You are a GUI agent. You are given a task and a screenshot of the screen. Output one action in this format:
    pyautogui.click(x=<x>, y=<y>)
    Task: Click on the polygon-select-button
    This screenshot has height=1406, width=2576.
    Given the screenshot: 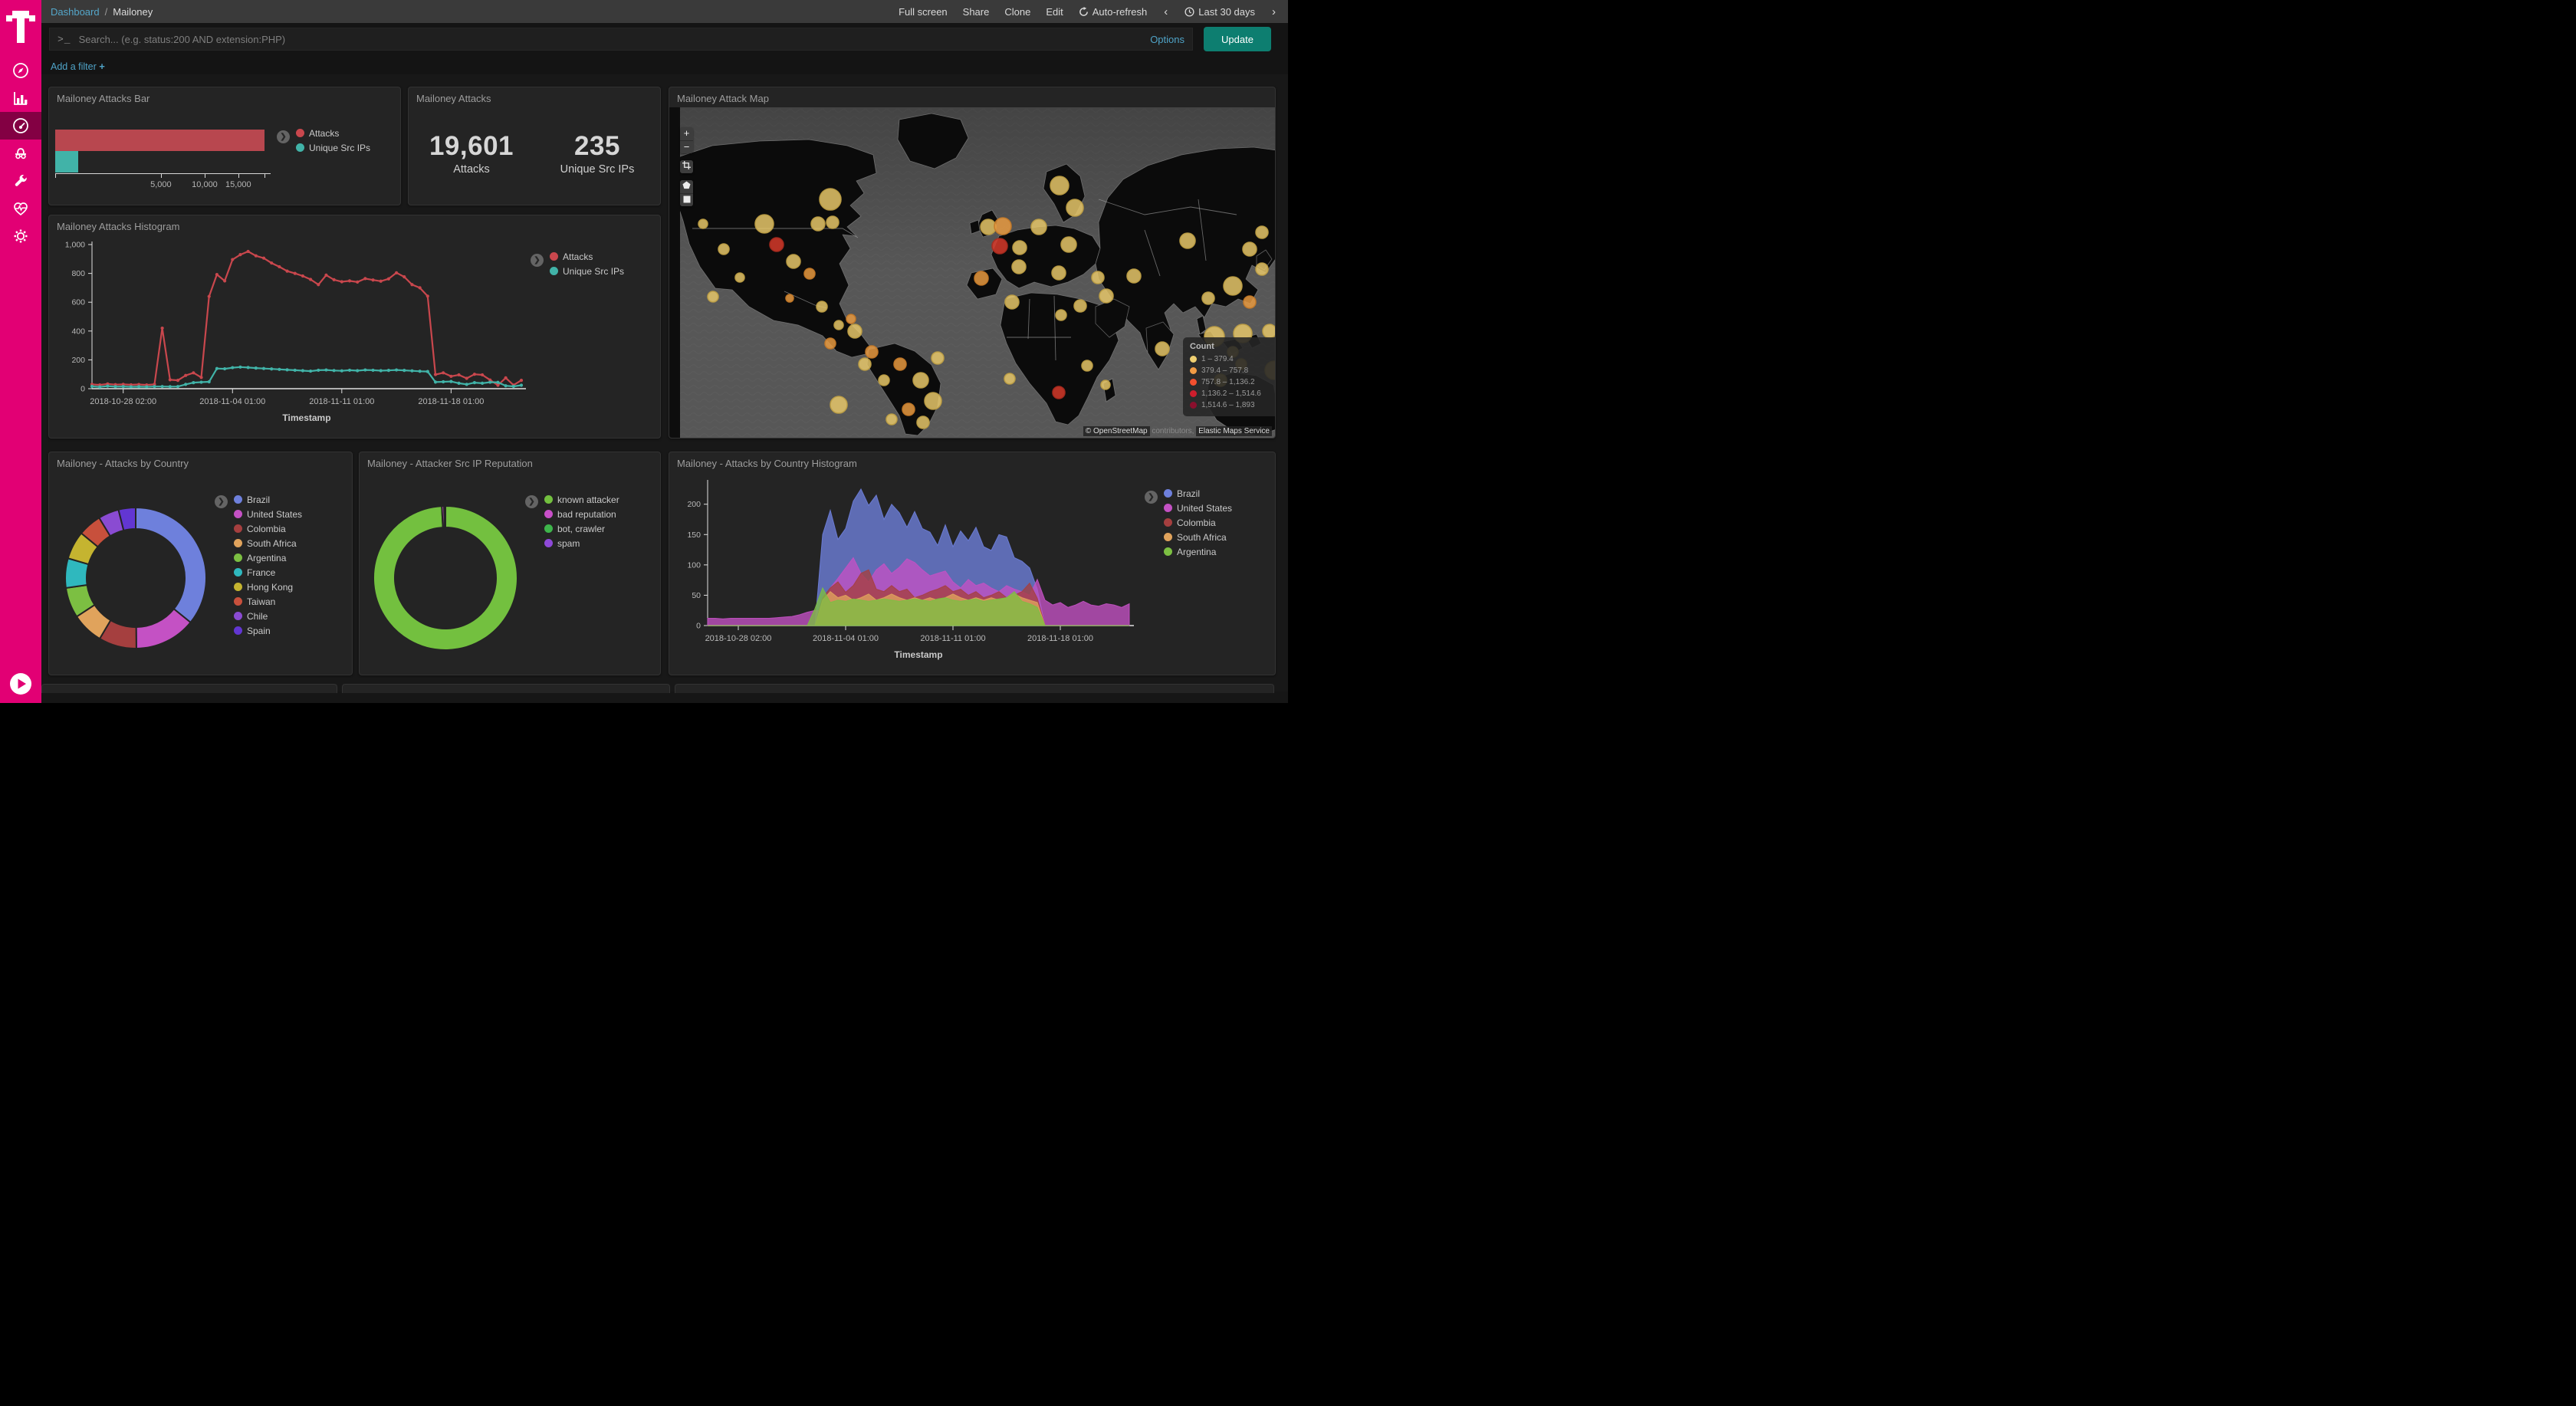 What is the action you would take?
    pyautogui.click(x=686, y=186)
    